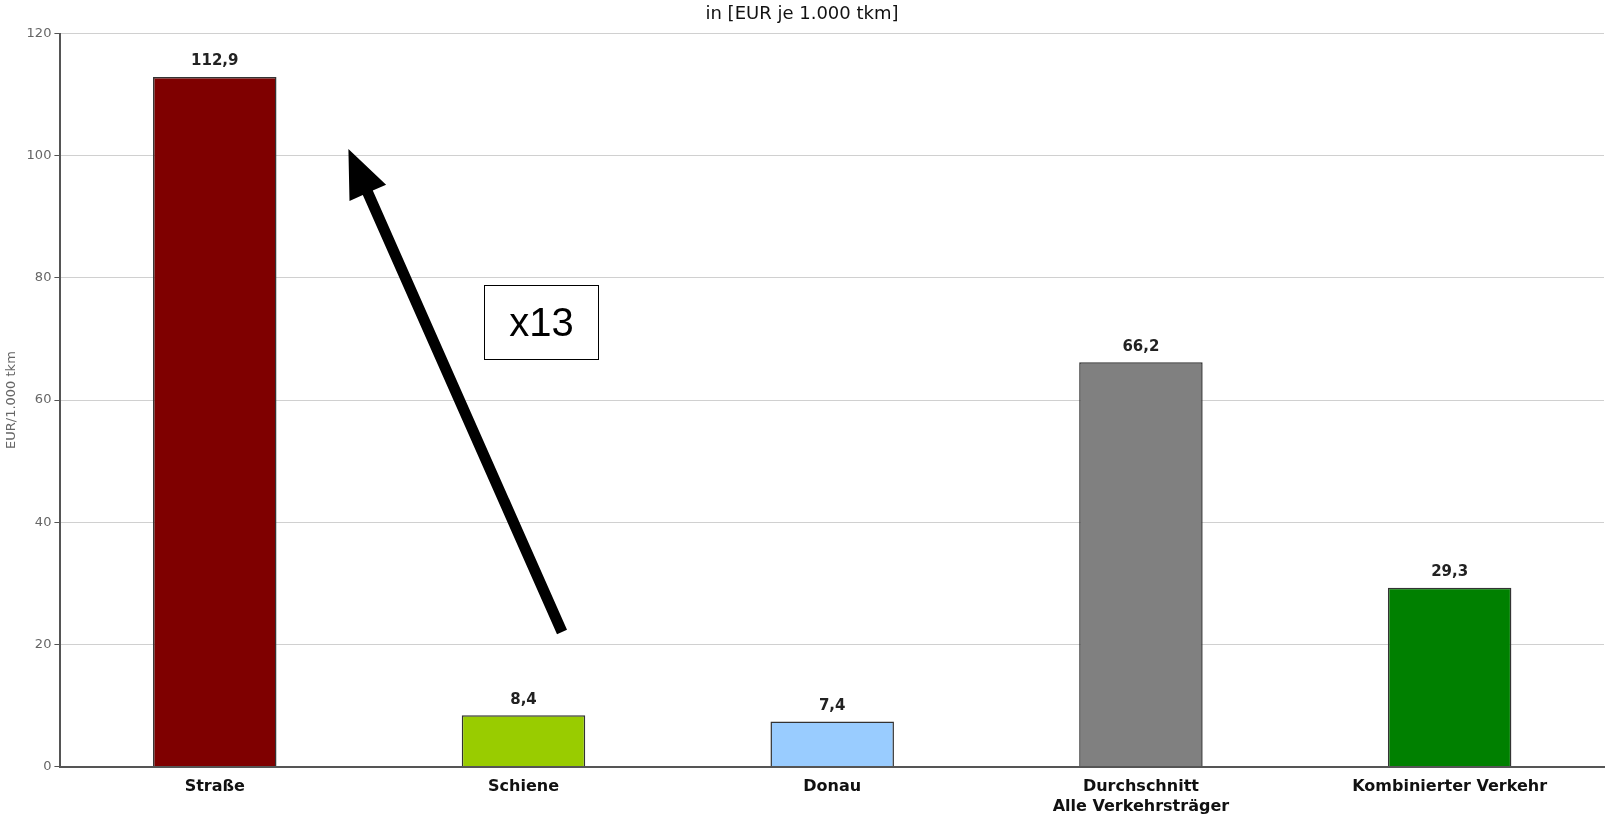 The width and height of the screenshot is (1608, 823). Describe the element at coordinates (1141, 345) in the screenshot. I see `data-label: 66,2` at that location.